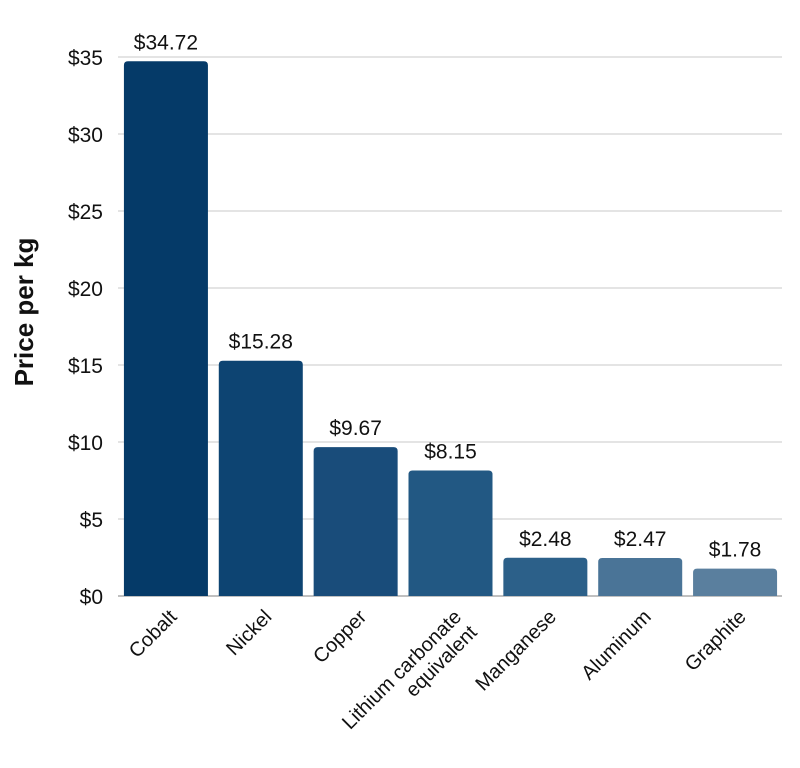  Describe the element at coordinates (355, 428) in the screenshot. I see `data-label: $9.67` at that location.